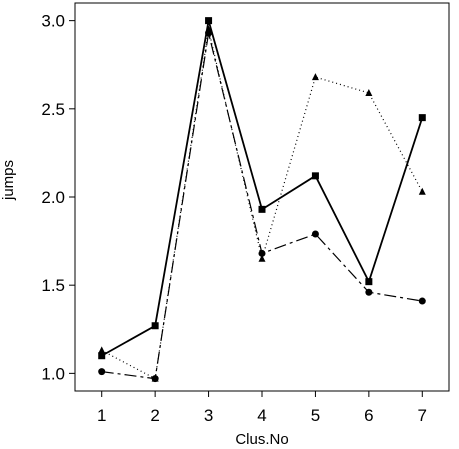 The width and height of the screenshot is (459, 449). Describe the element at coordinates (53, 285) in the screenshot. I see `y-tick-label: 1.5` at that location.